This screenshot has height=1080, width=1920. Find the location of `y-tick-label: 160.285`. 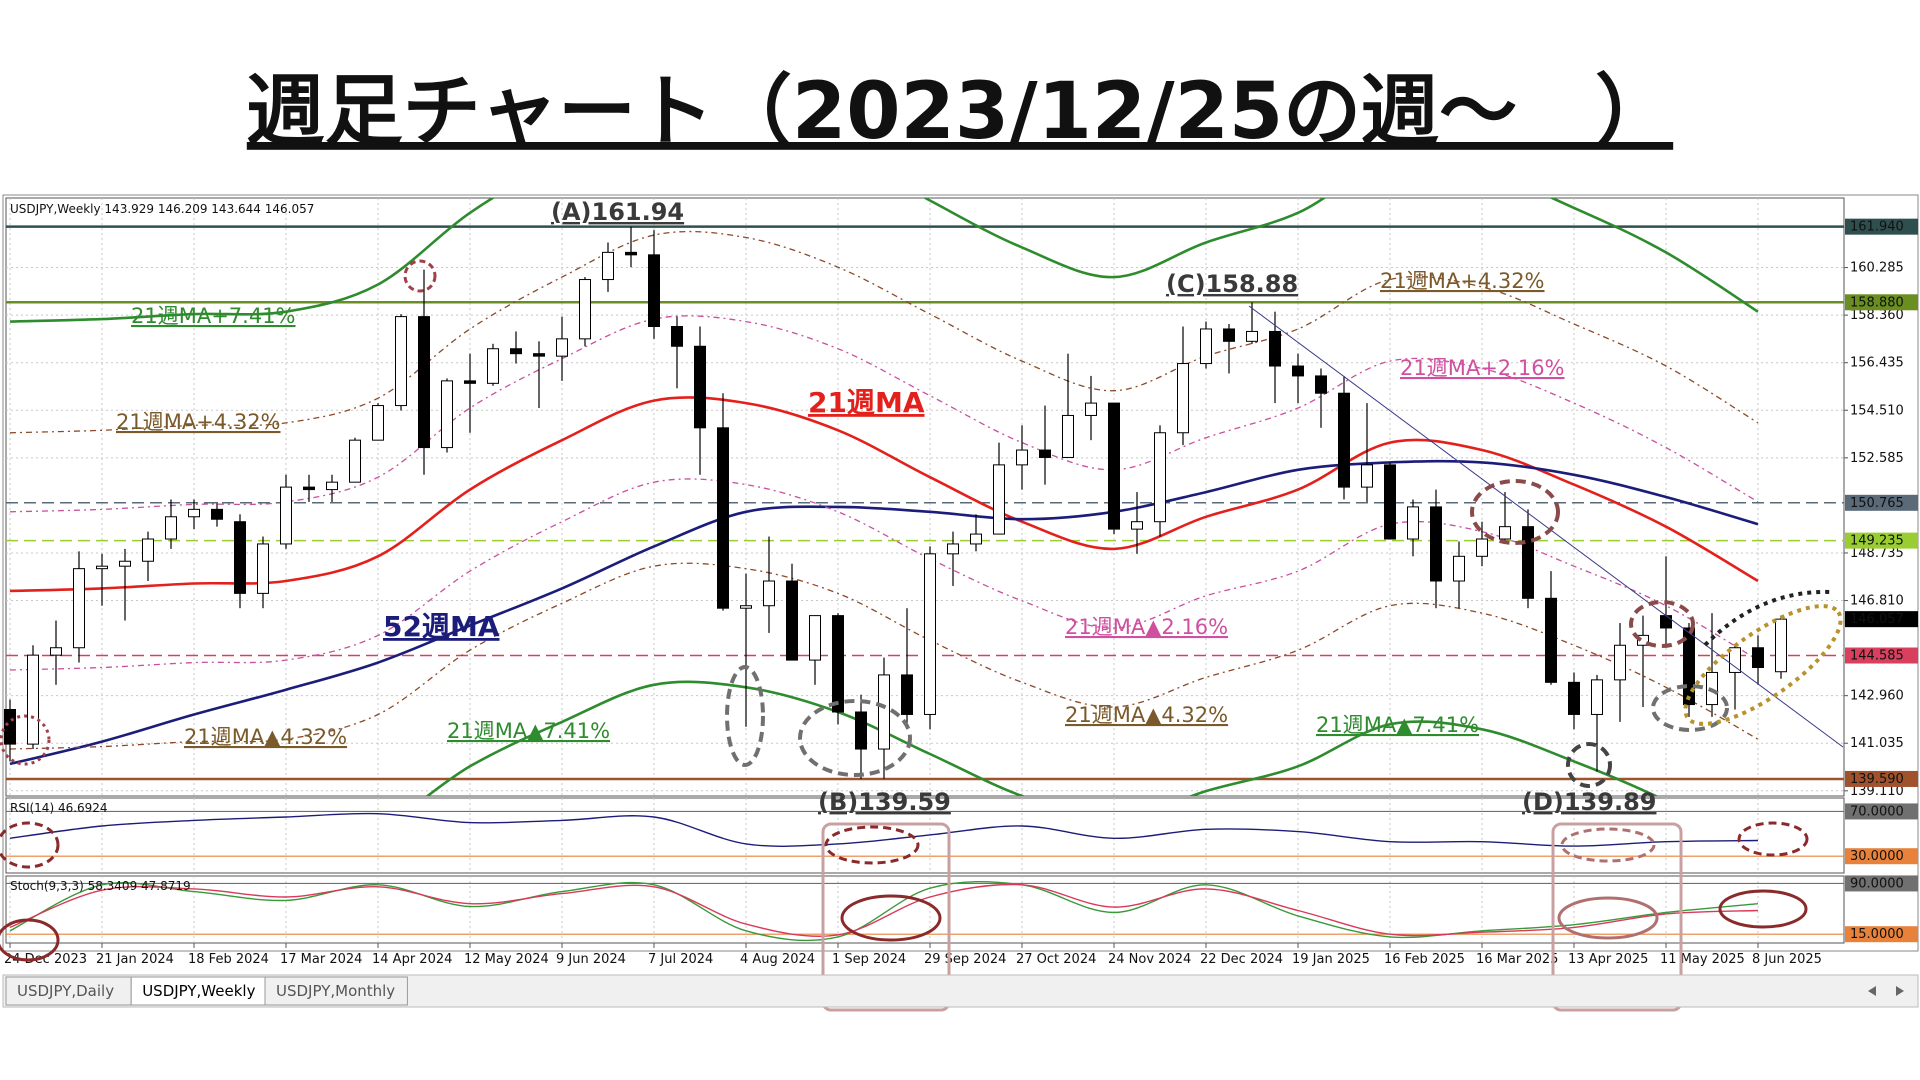

y-tick-label: 160.285 is located at coordinates (1877, 268).